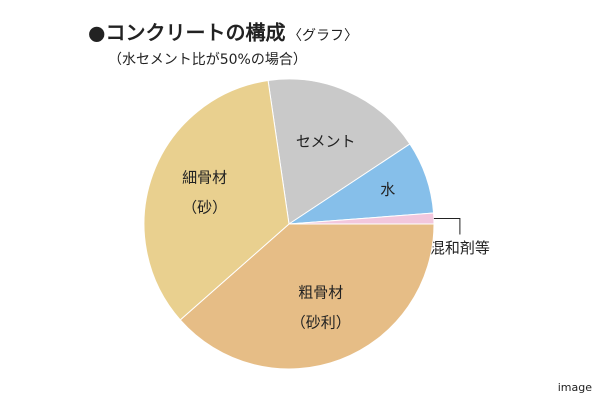 This screenshot has height=400, width=600. What do you see at coordinates (321, 323) in the screenshot?
I see `slice-label: （砂利）` at bounding box center [321, 323].